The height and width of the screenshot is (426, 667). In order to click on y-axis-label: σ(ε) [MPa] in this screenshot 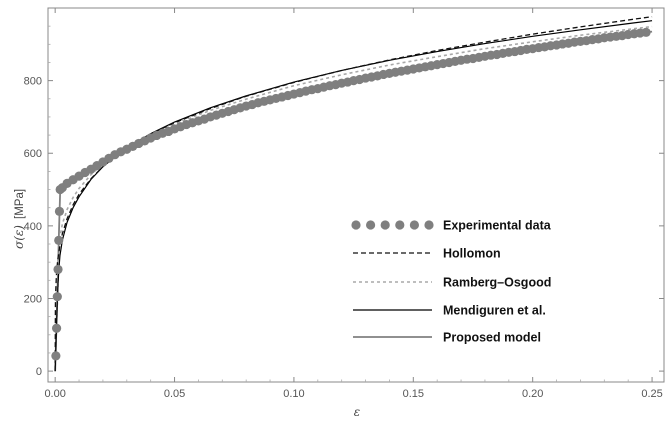, I will do `click(19, 219)`.